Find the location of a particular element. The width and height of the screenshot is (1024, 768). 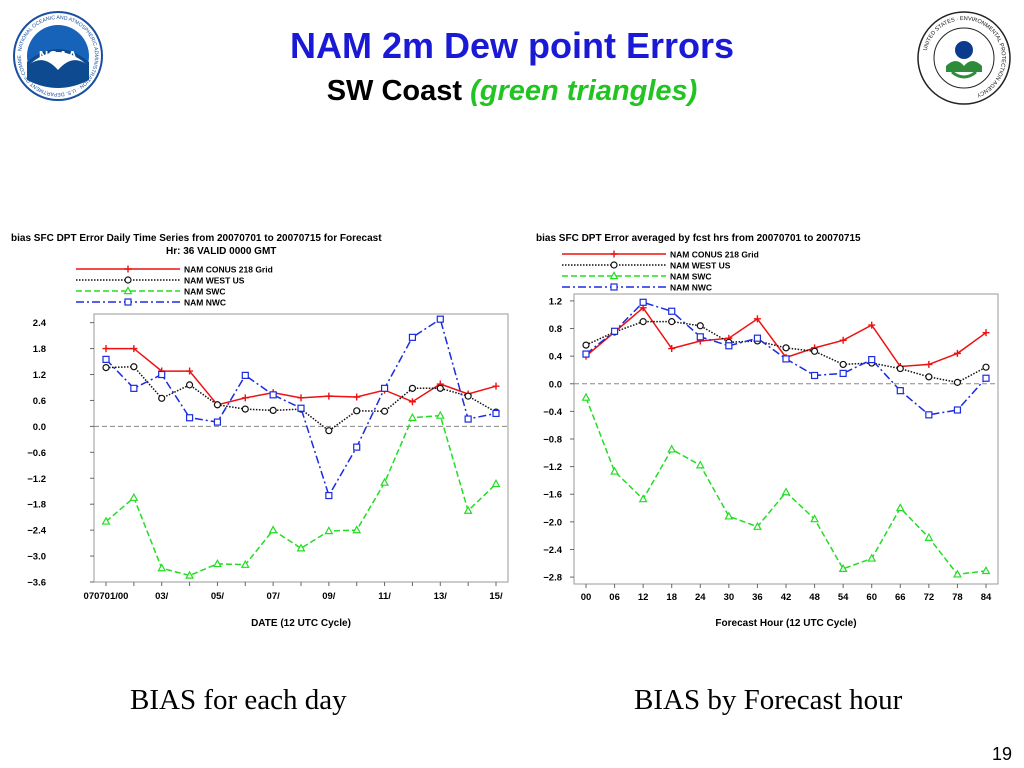

y-tick-label: −0.6 is located at coordinates (36, 453).